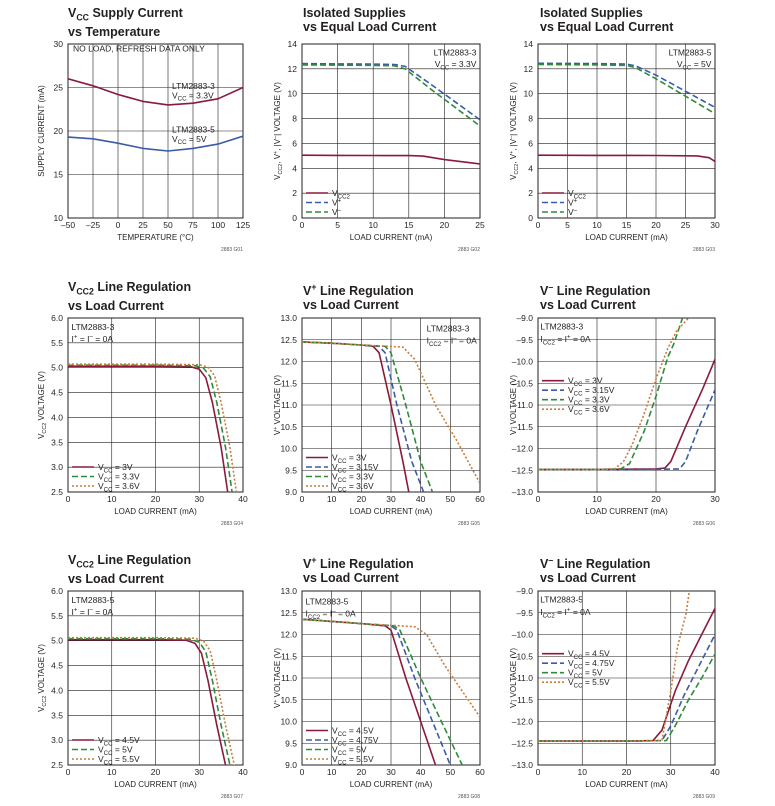  Describe the element at coordinates (370, 20) in the screenshot. I see `chart-title-g02: Isolated Supplies vs Equal Load Current` at that location.